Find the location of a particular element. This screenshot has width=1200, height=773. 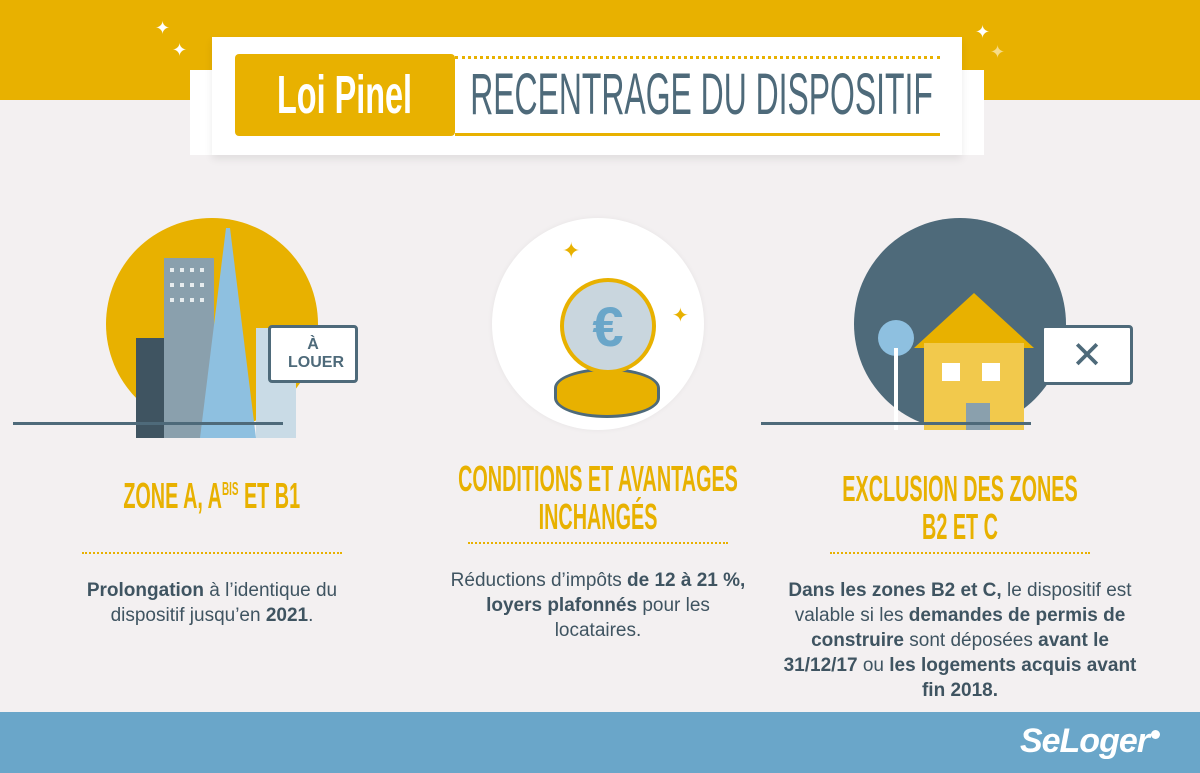

euro-coin-icon: € is located at coordinates (608, 326).